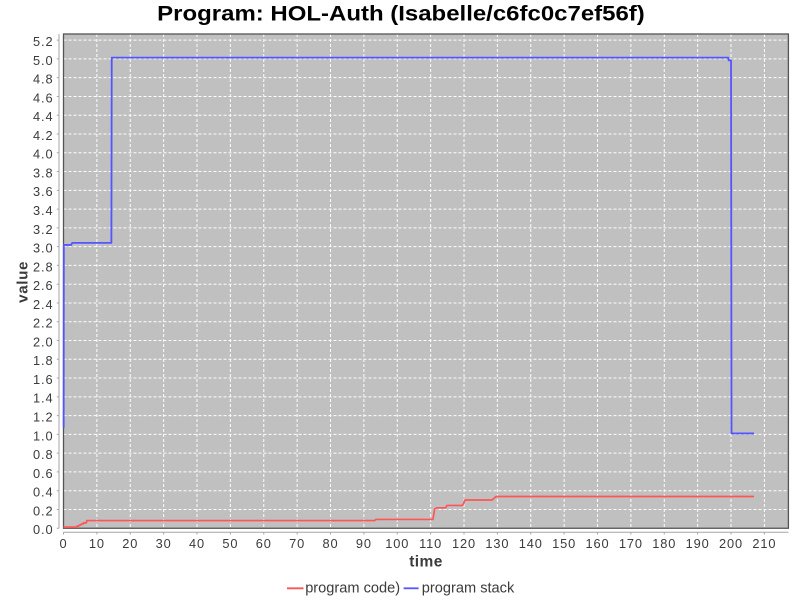 Image resolution: width=800 pixels, height=600 pixels. I want to click on svg-text: 1.6, so click(43, 379).